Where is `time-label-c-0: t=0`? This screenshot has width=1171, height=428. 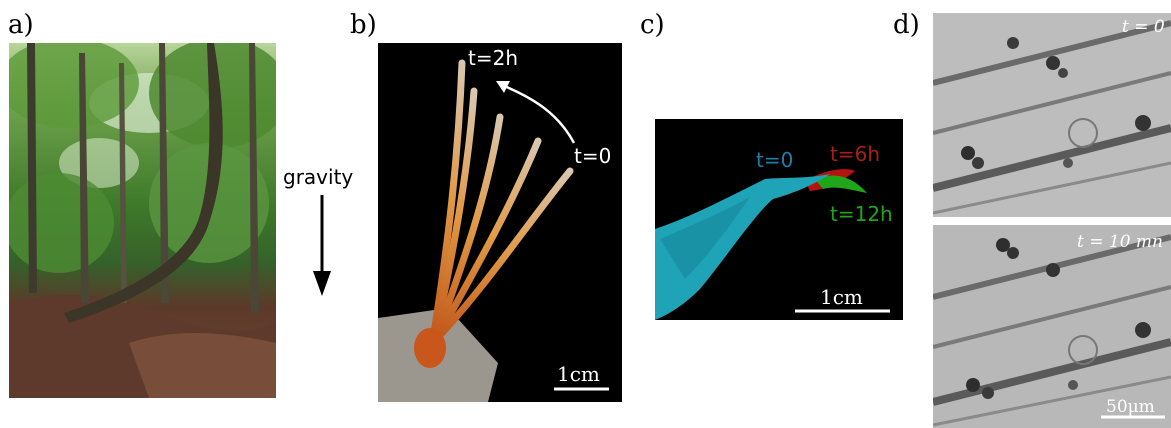 time-label-c-0: t=0 is located at coordinates (775, 160).